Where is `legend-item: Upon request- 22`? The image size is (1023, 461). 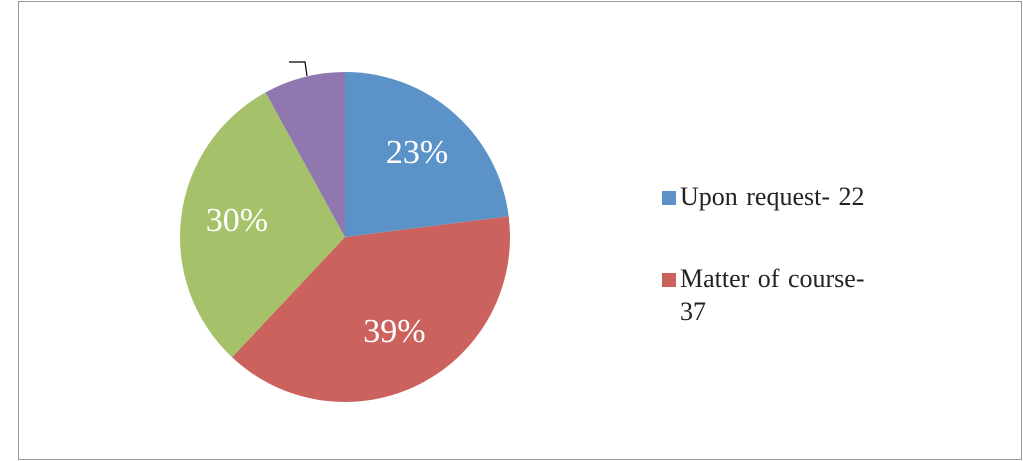 legend-item: Upon request- 22 is located at coordinates (806, 196).